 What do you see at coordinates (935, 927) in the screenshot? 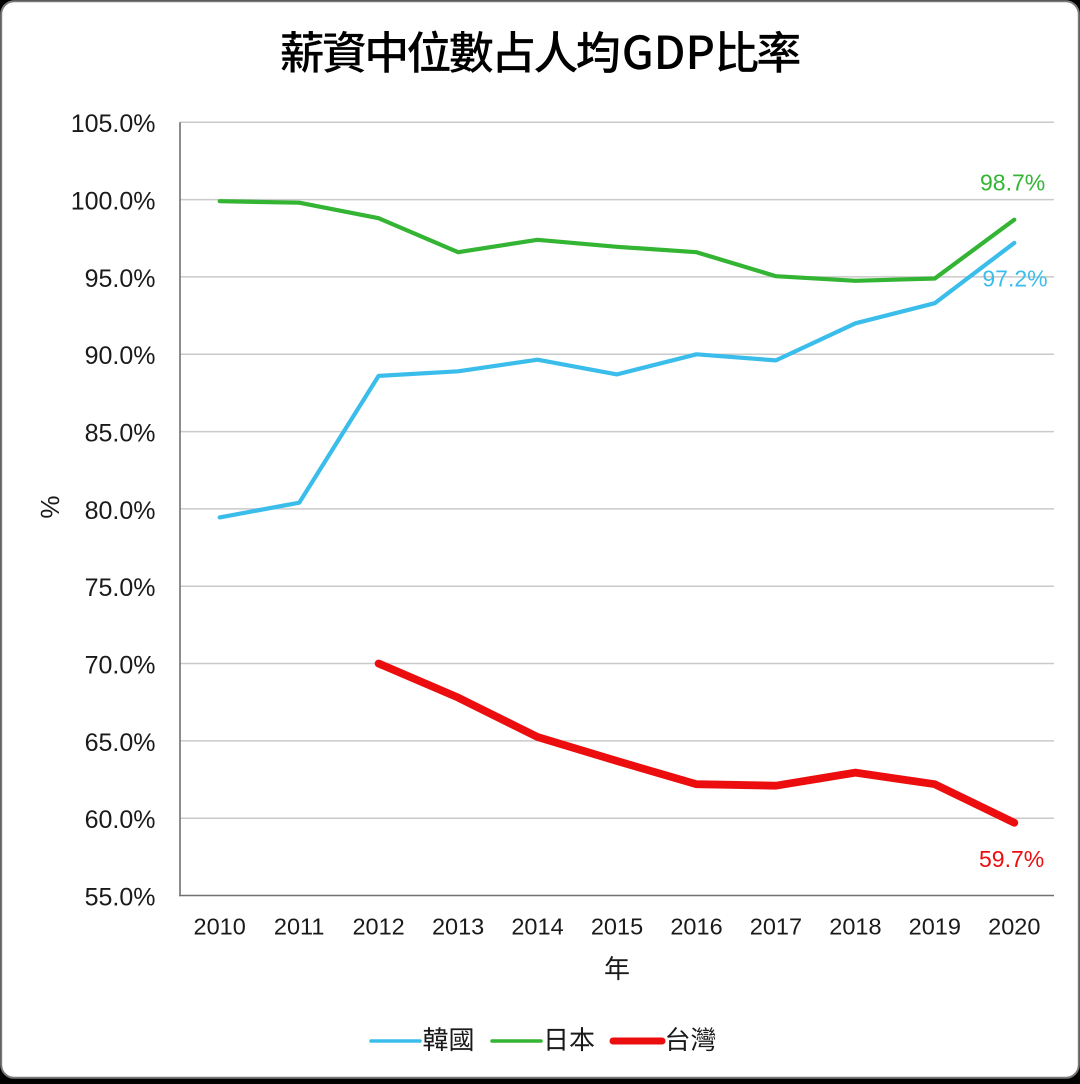
I see `svg-text: 2019` at bounding box center [935, 927].